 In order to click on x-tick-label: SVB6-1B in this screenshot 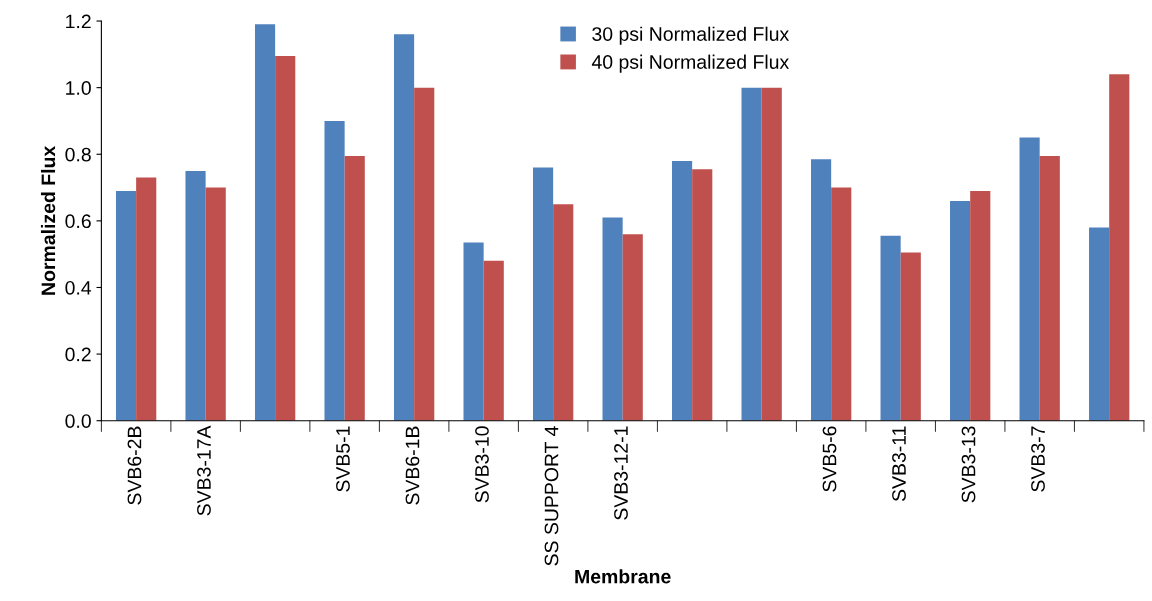, I will do `click(412, 465)`.